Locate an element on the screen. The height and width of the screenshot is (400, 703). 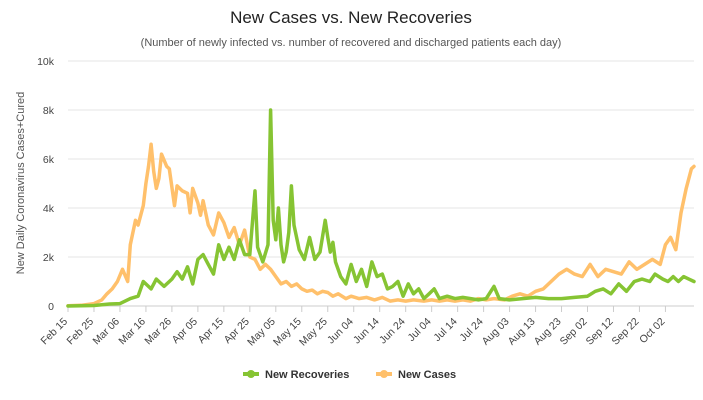
y-axis-ticks: 0 2k 4k 6k 8k 10k is located at coordinates (46, 184).